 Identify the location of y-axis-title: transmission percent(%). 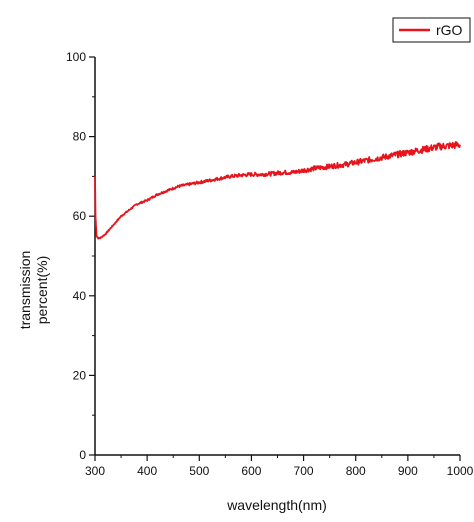
(33, 290).